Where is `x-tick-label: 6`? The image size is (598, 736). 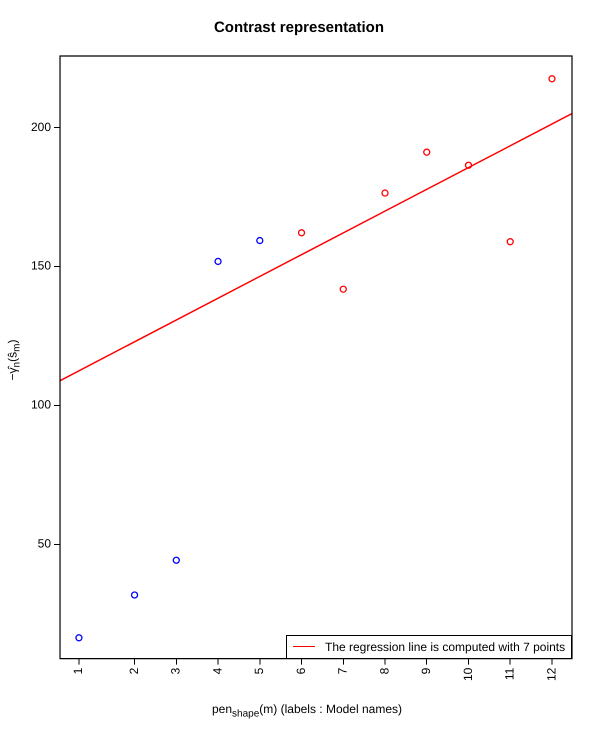 x-tick-label: 6 is located at coordinates (301, 670).